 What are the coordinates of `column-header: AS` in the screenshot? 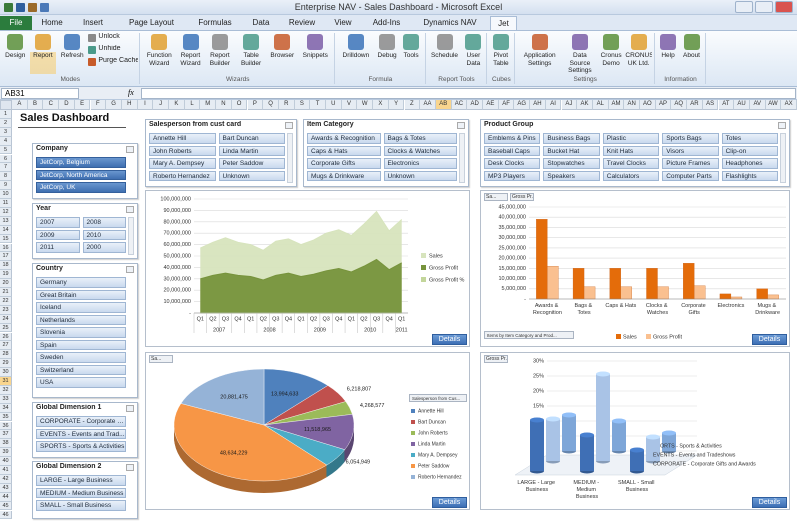 It's located at (710, 105).